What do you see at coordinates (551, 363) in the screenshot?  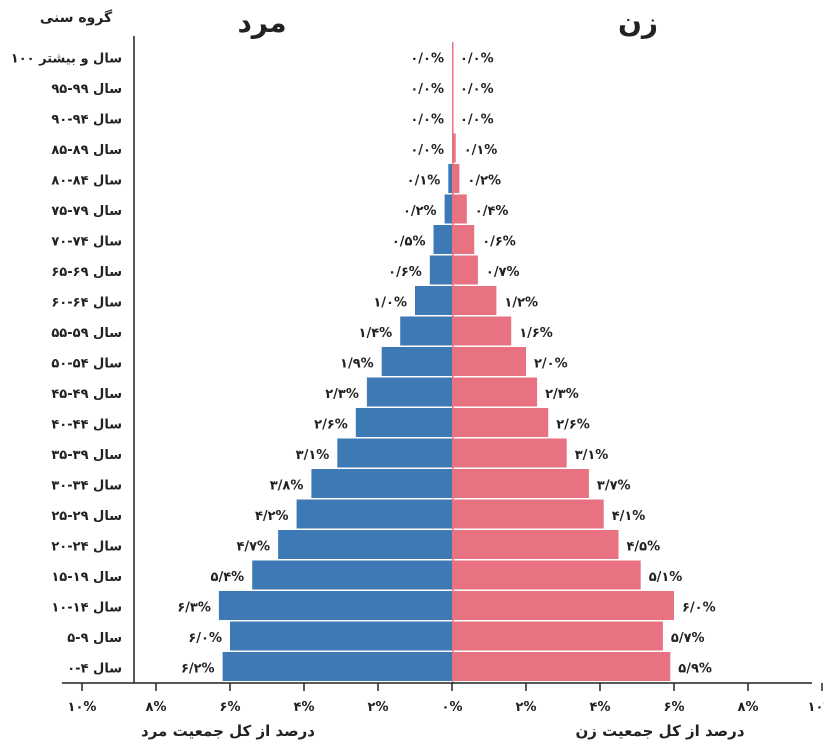 I see `female-value-label-10: ۲/۰%` at bounding box center [551, 363].